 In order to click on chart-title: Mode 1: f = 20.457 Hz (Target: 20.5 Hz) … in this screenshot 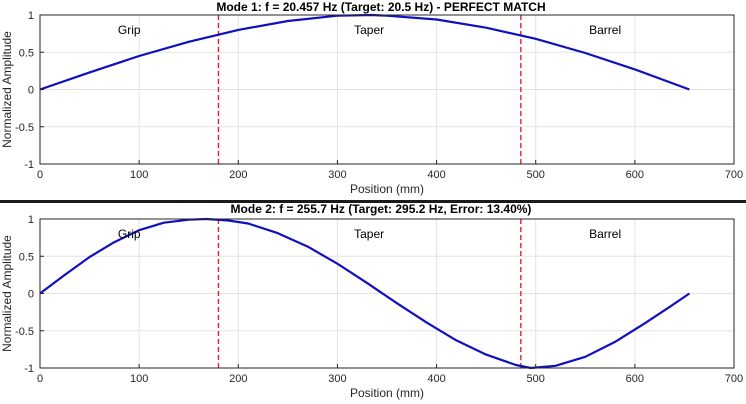, I will do `click(380, 7)`.